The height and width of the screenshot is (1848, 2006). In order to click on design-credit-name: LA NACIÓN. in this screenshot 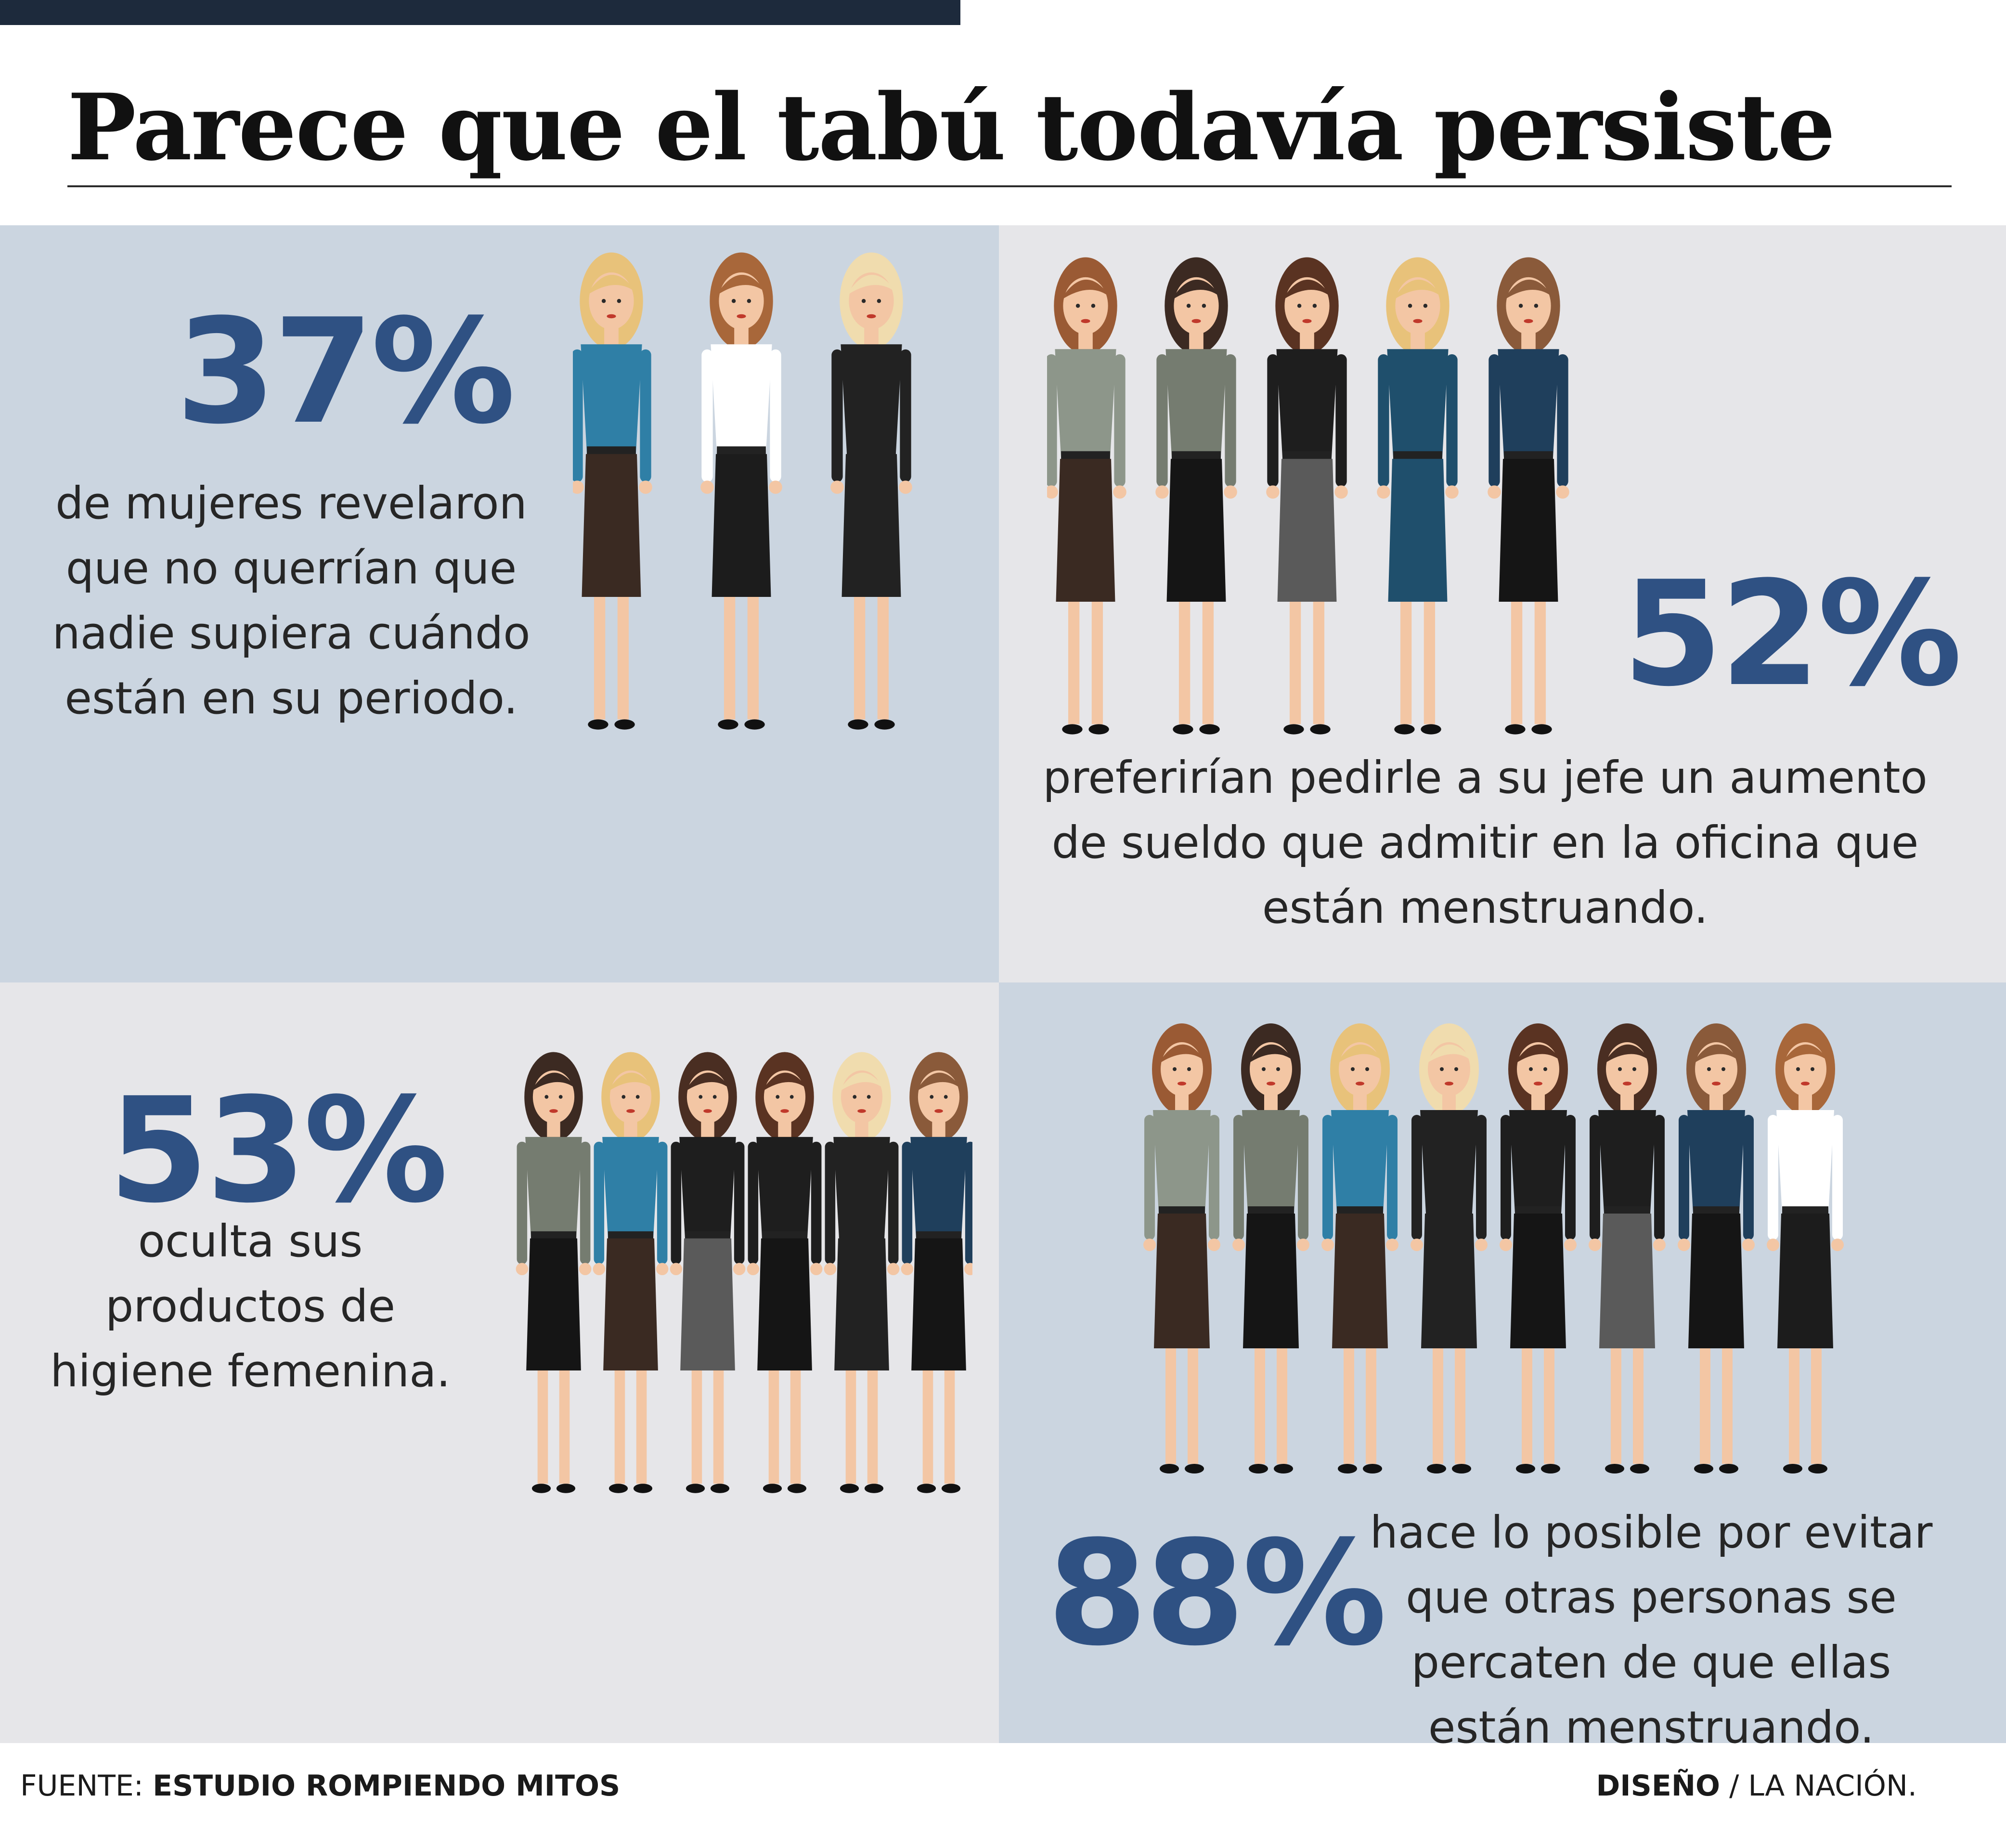, I will do `click(1832, 1786)`.